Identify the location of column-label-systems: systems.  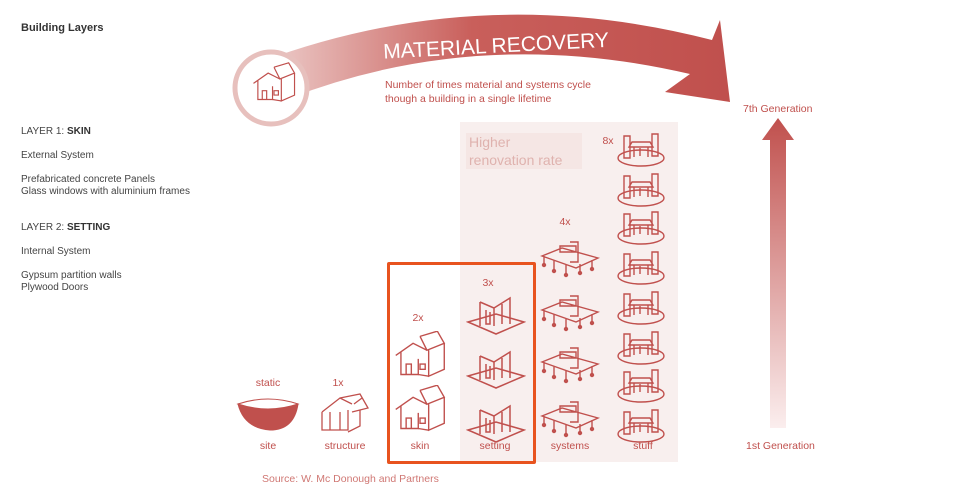
(570, 446).